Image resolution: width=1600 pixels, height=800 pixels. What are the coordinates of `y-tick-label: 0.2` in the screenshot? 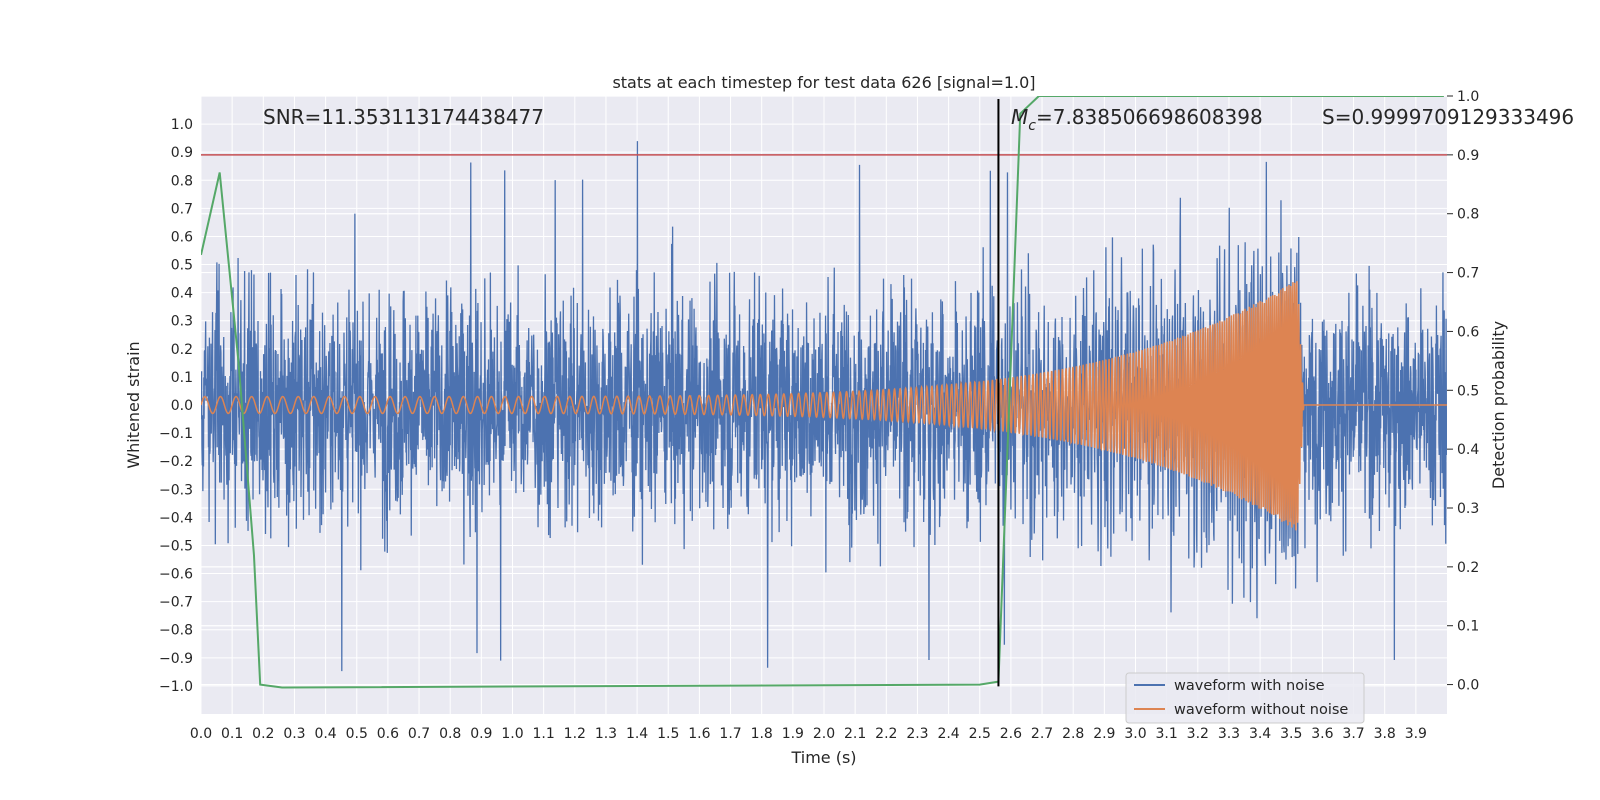 It's located at (182, 350).